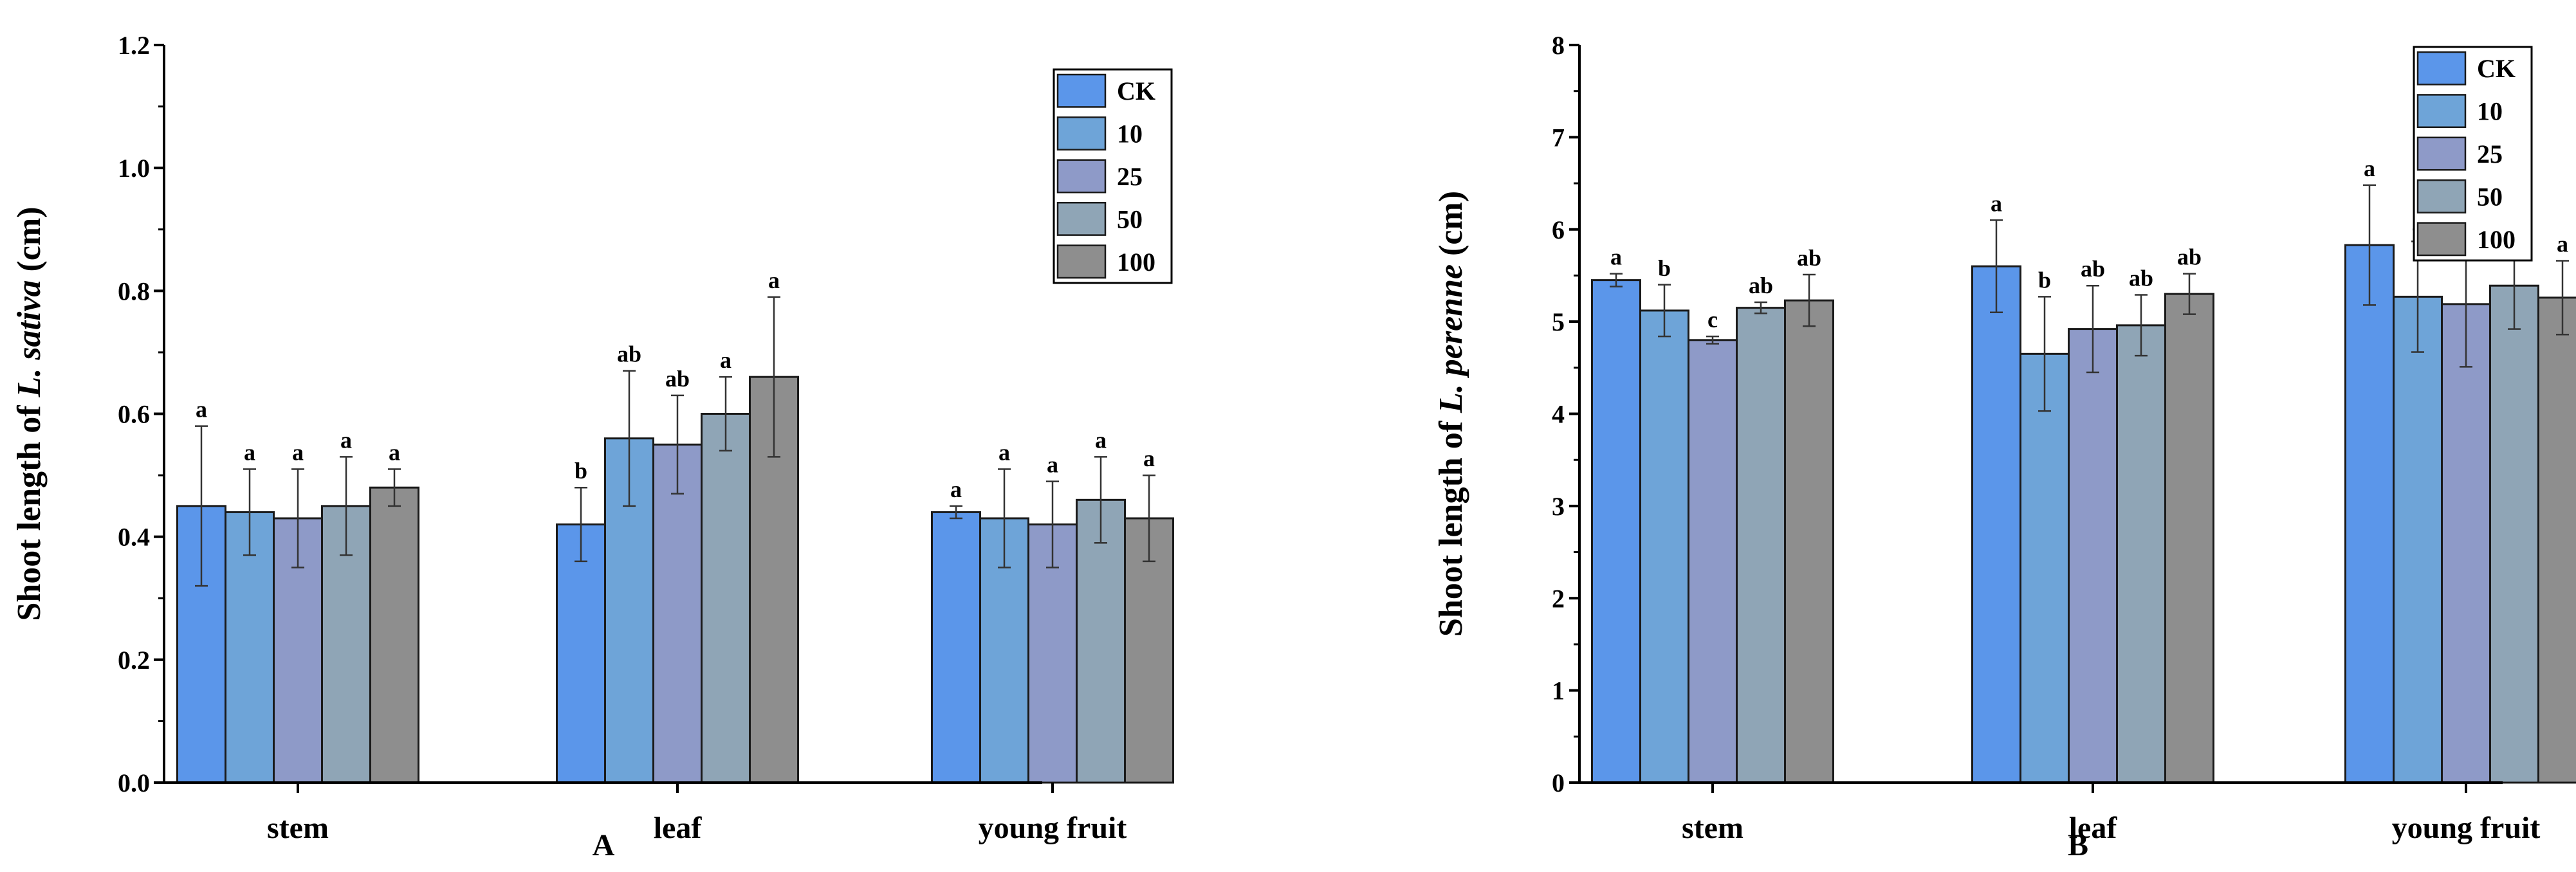 This screenshot has width=2576, height=872. I want to click on y-tick-label: 8, so click(1558, 45).